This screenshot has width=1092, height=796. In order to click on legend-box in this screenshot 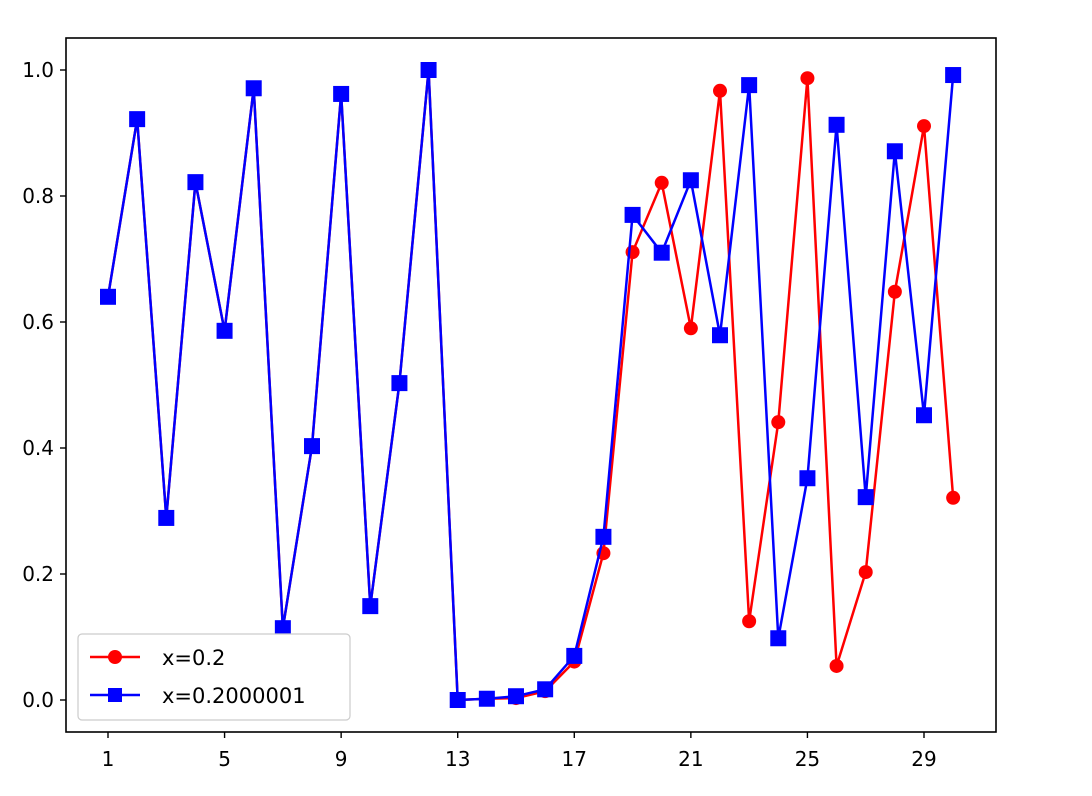, I will do `click(214, 677)`.